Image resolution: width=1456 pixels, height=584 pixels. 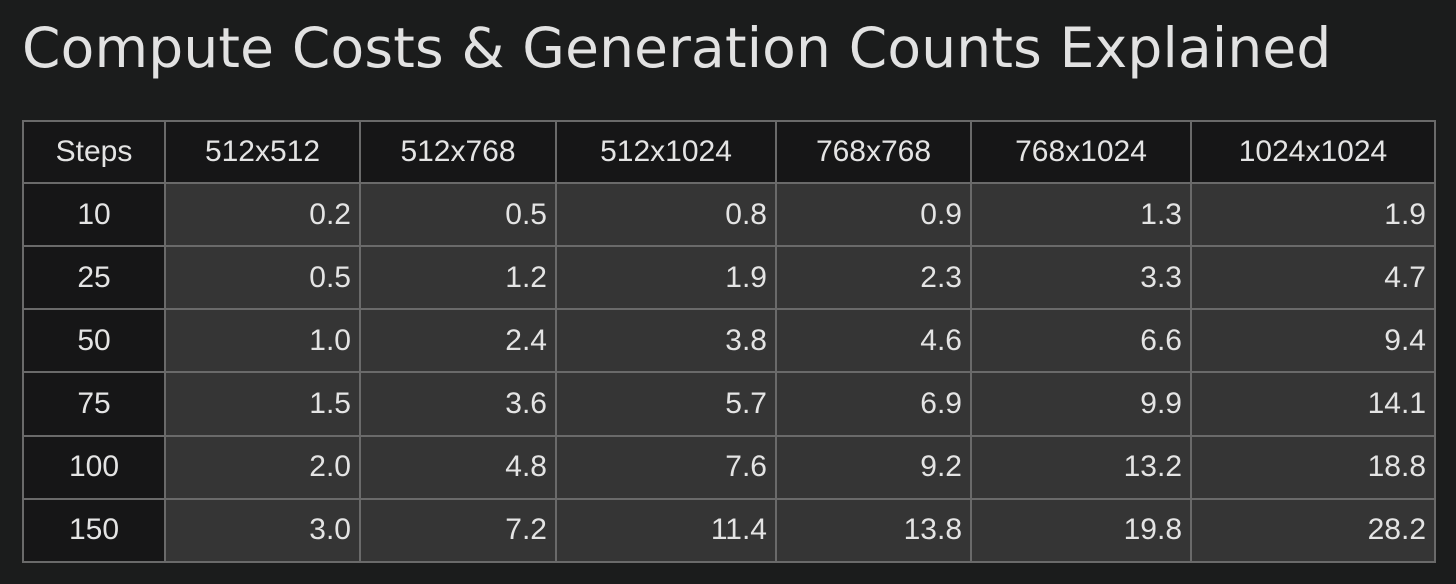 I want to click on table-row: 100 2.0 4.8 7.6 9.2 13.2 18.8, so click(x=729, y=467).